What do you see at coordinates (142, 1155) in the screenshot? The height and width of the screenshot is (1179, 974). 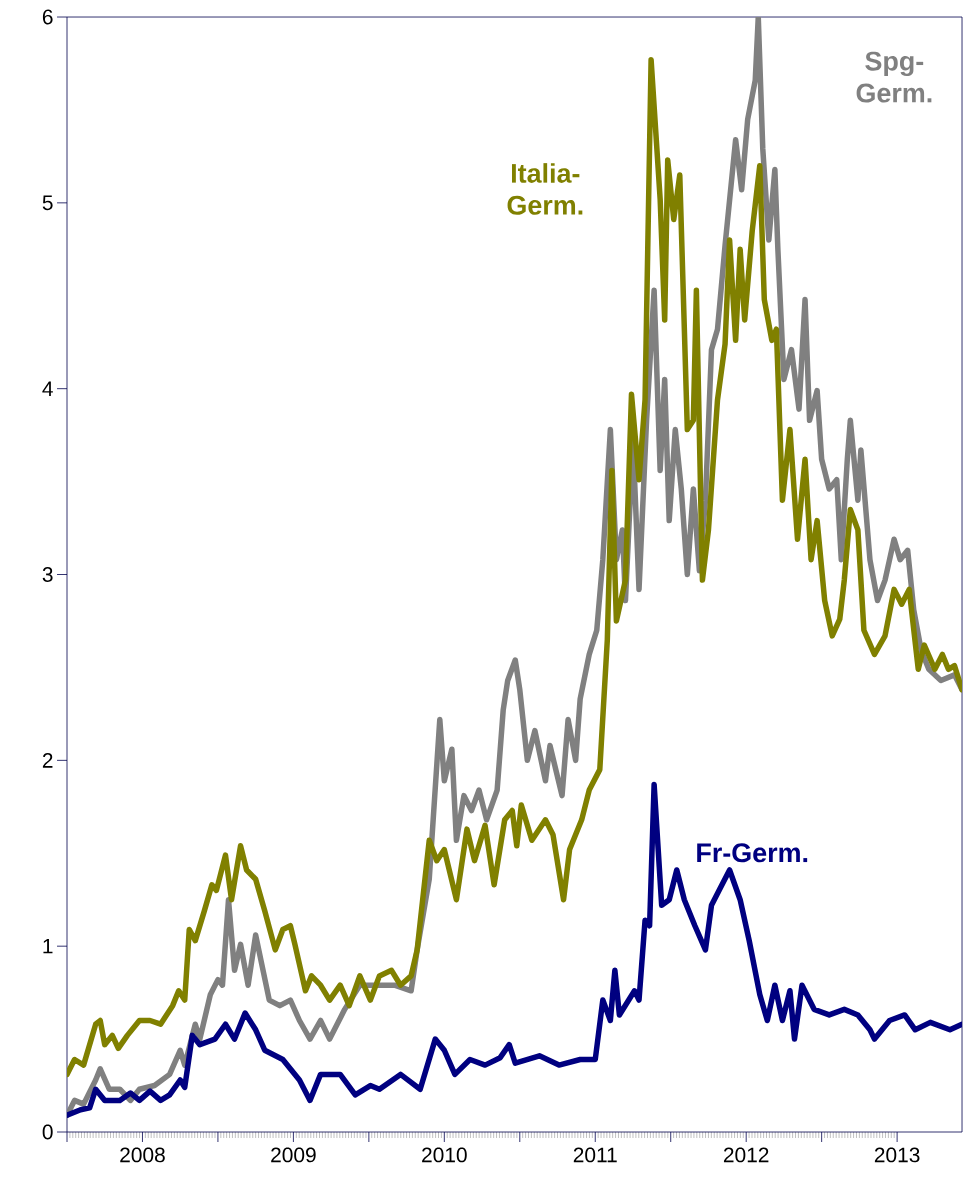 I see `x-tick-label: 2008` at bounding box center [142, 1155].